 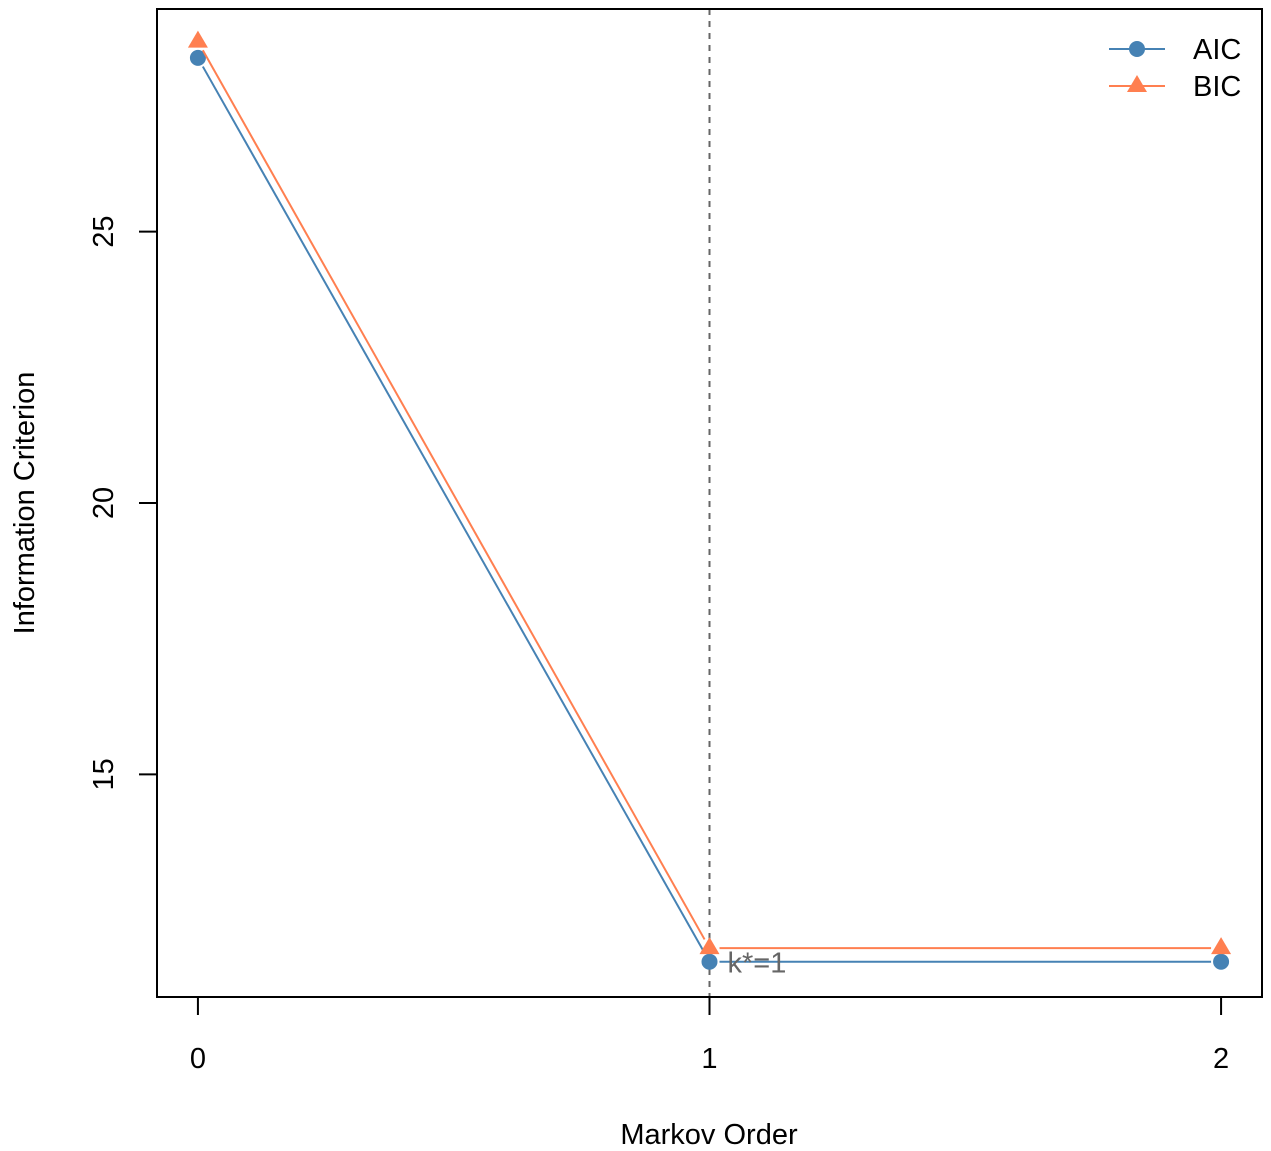 I want to click on x-tick-label: 2, so click(x=1221, y=1059).